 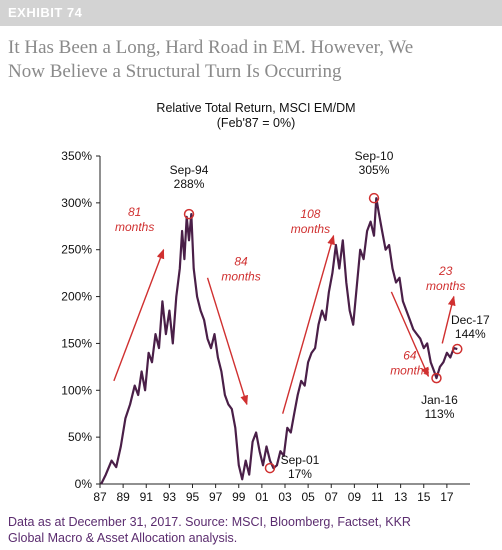 I want to click on peak-1994-label-date: Sep-94, so click(x=189, y=170).